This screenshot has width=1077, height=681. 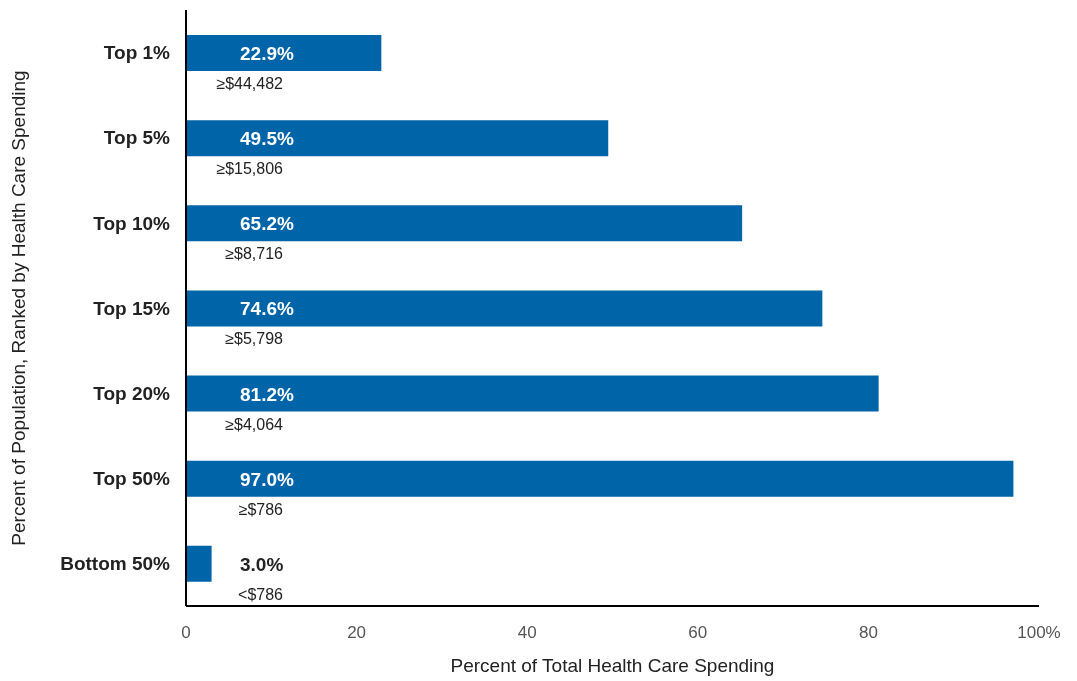 I want to click on y-tick-label: Top 50%, so click(x=132, y=479).